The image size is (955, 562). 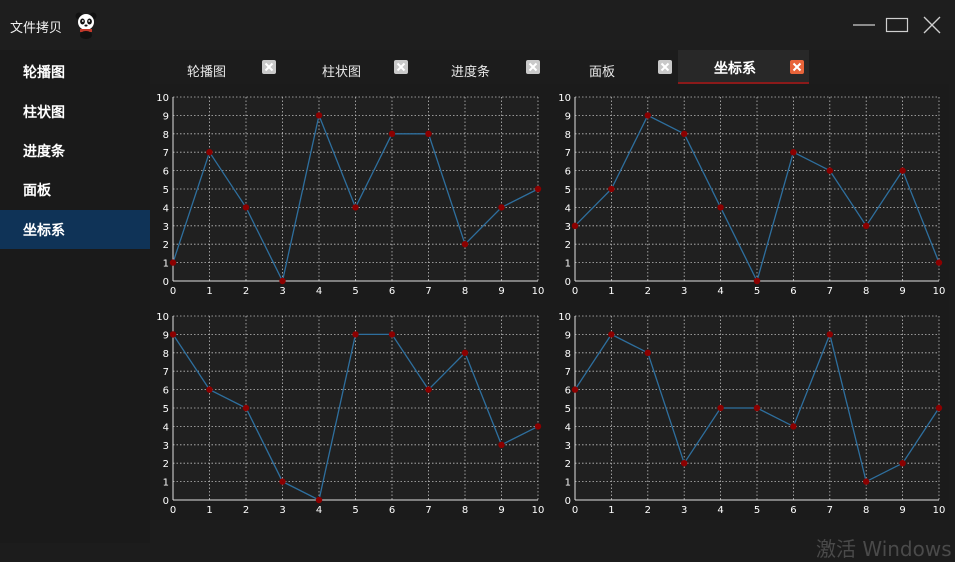 What do you see at coordinates (884, 549) in the screenshot?
I see `watermark: 激活 Windows` at bounding box center [884, 549].